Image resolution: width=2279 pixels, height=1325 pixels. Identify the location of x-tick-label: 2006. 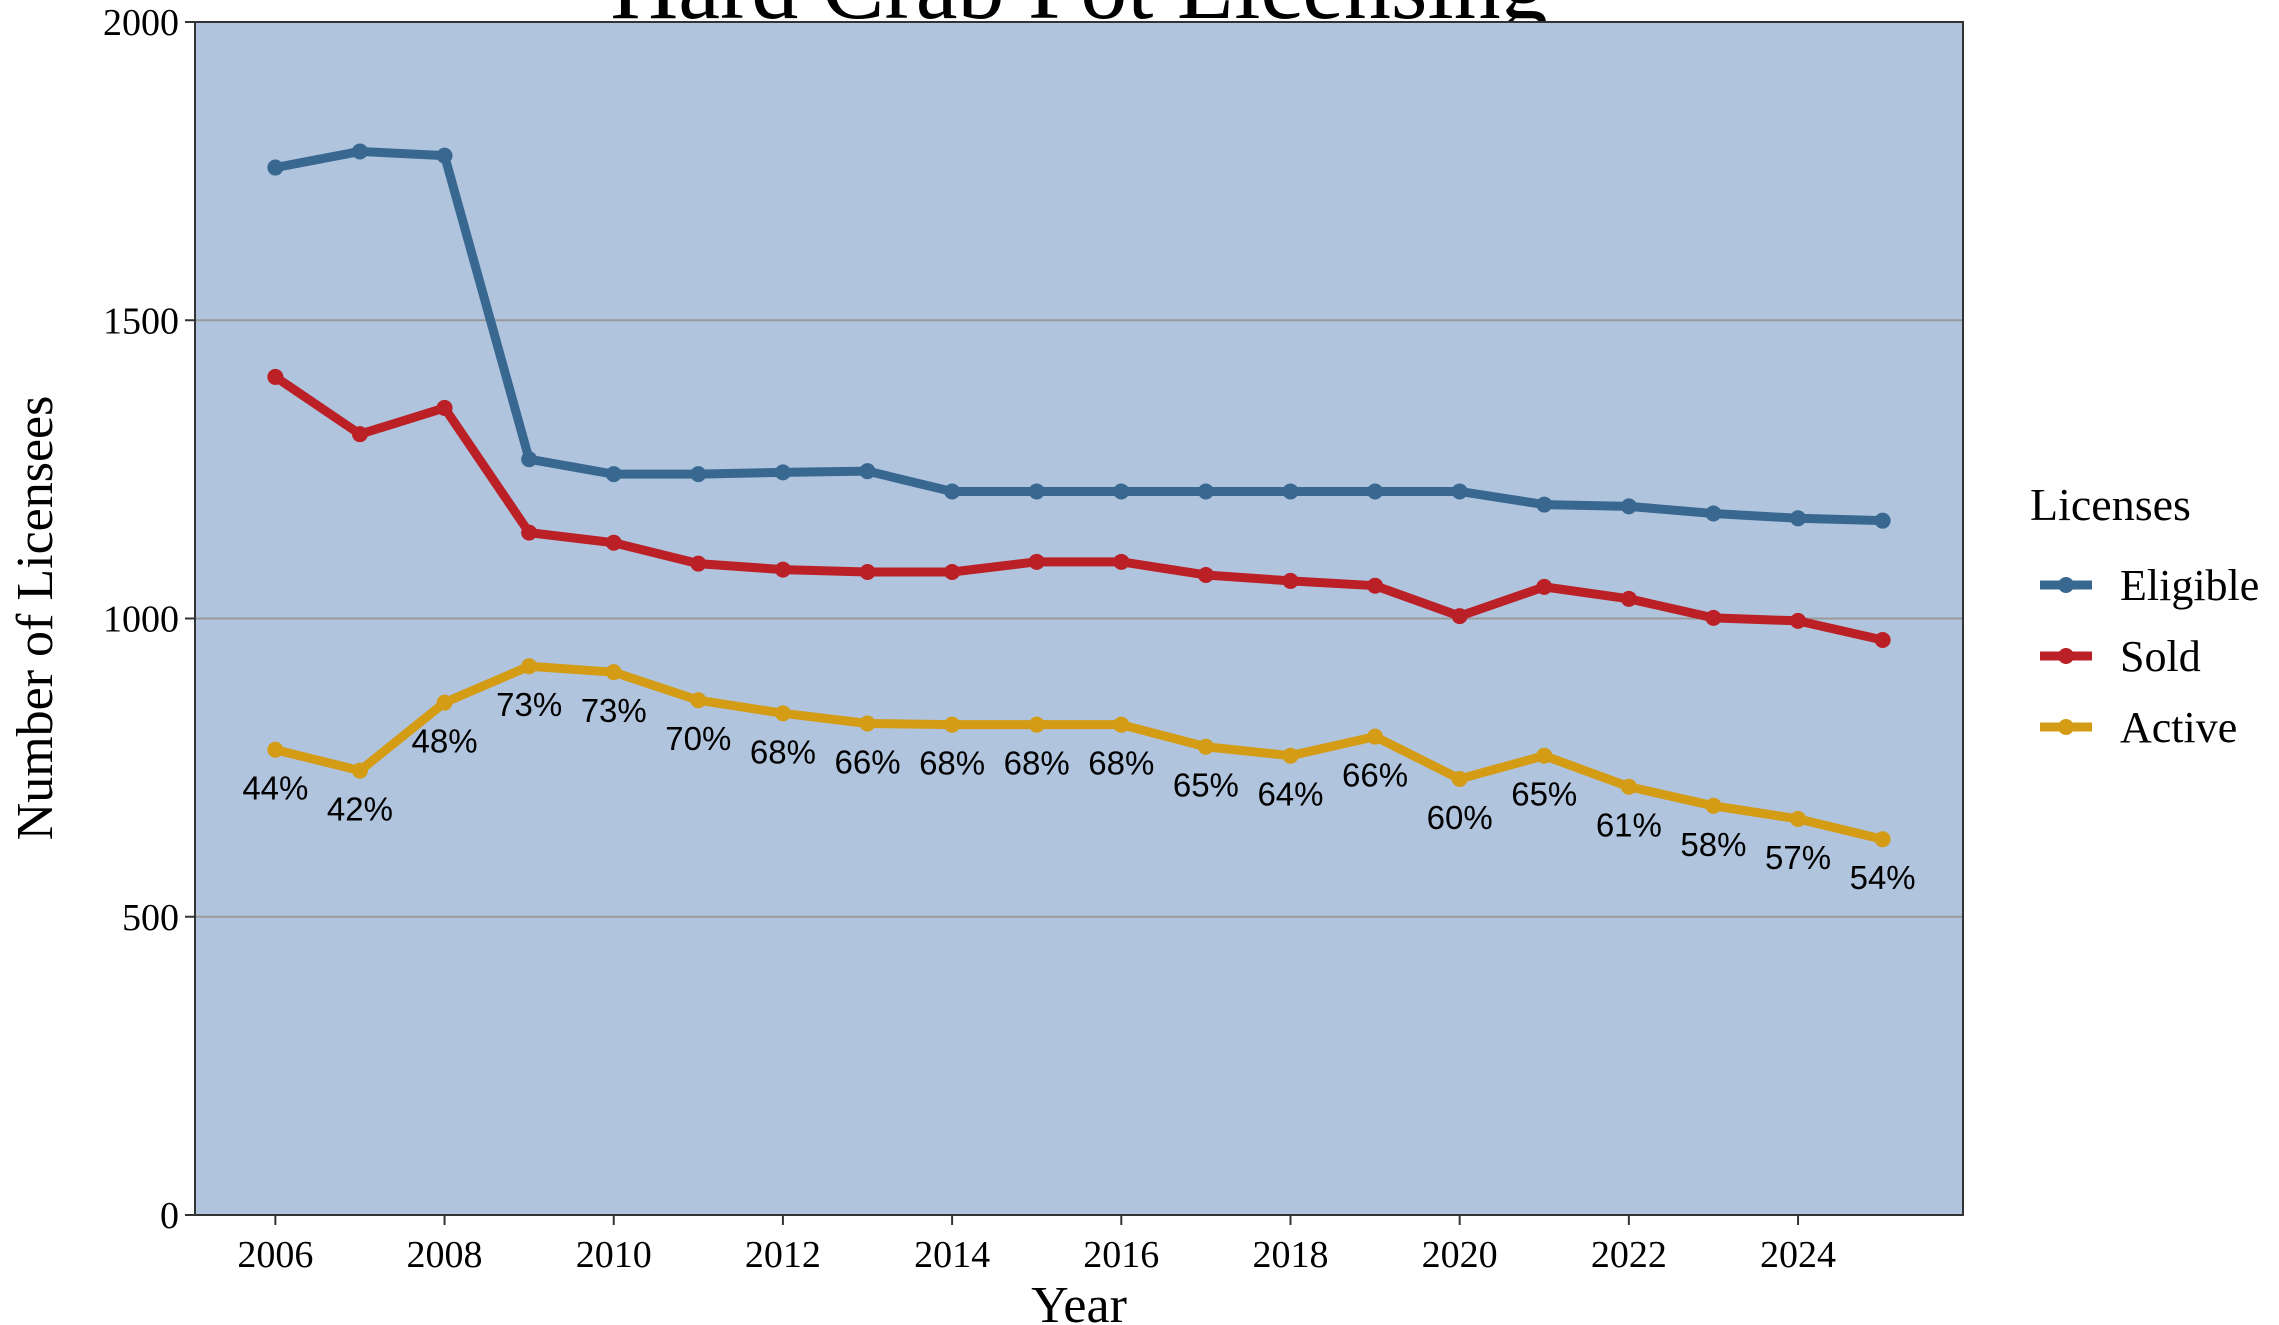
(275, 1255).